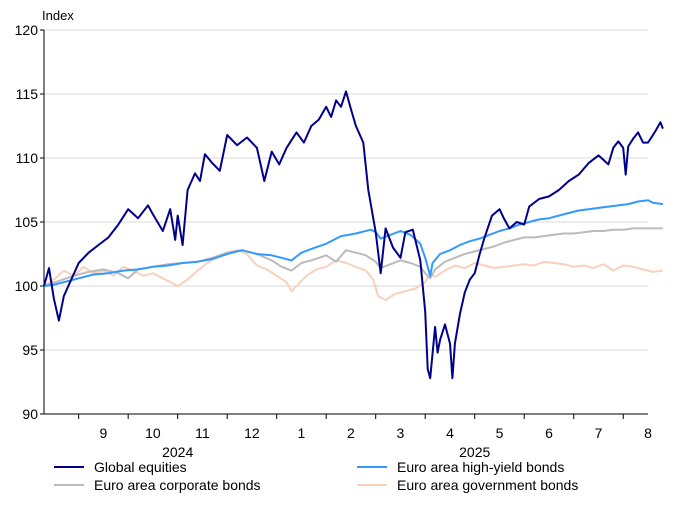  What do you see at coordinates (474, 452) in the screenshot?
I see `x-tick-label-year: 2025` at bounding box center [474, 452].